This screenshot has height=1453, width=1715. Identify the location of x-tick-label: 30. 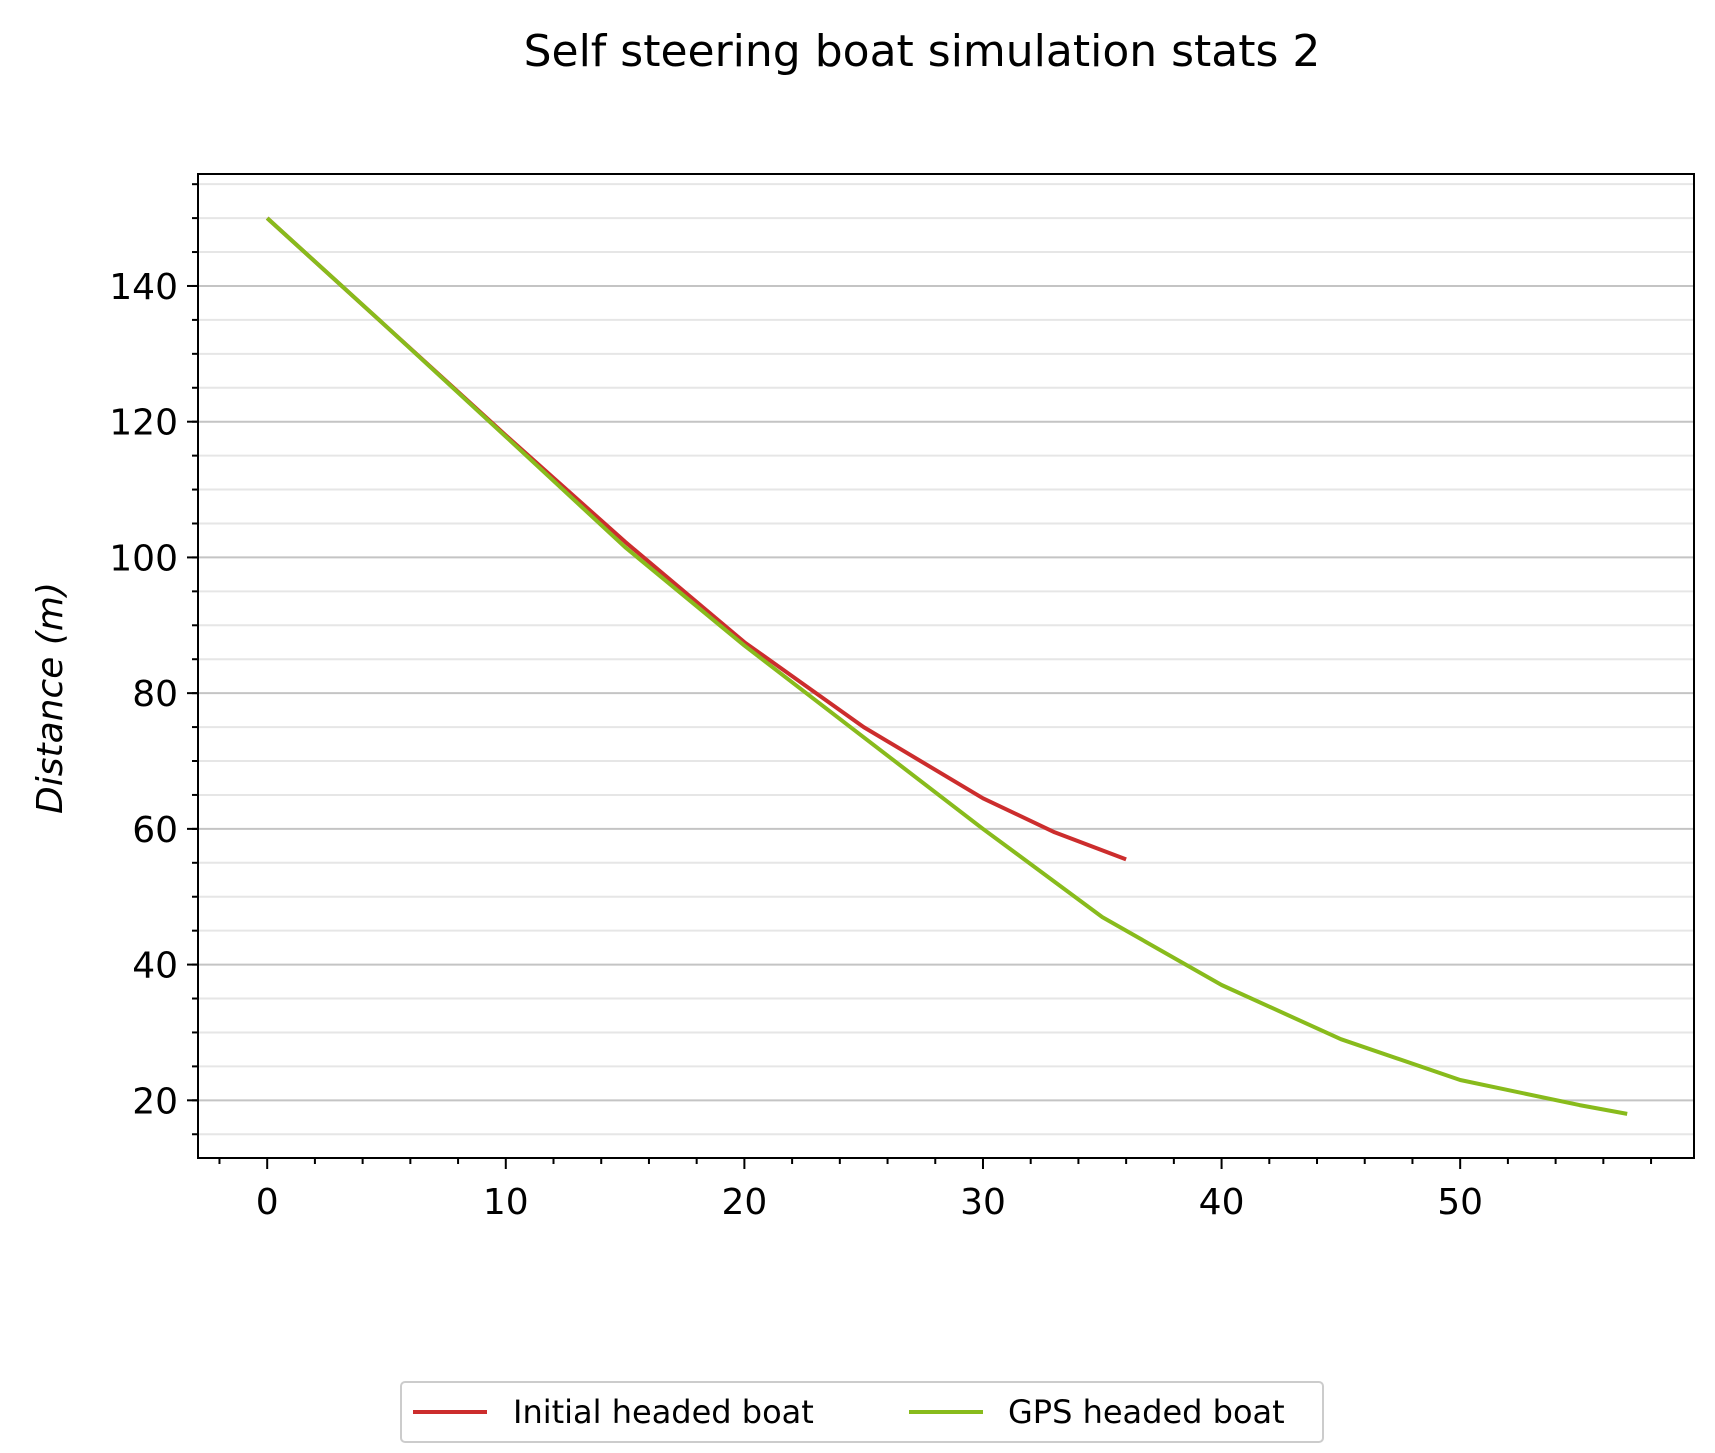
(983, 1202).